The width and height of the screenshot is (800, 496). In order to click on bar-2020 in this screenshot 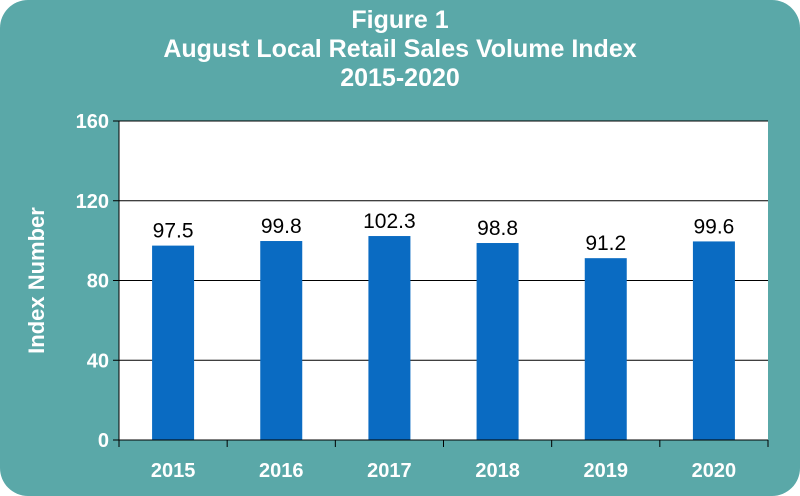, I will do `click(713, 340)`.